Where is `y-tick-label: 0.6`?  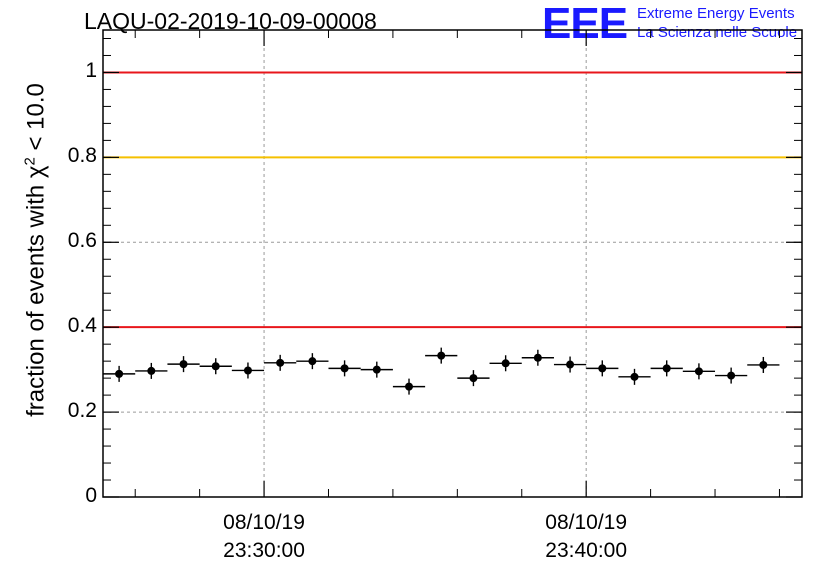
y-tick-label: 0.6 is located at coordinates (82, 241).